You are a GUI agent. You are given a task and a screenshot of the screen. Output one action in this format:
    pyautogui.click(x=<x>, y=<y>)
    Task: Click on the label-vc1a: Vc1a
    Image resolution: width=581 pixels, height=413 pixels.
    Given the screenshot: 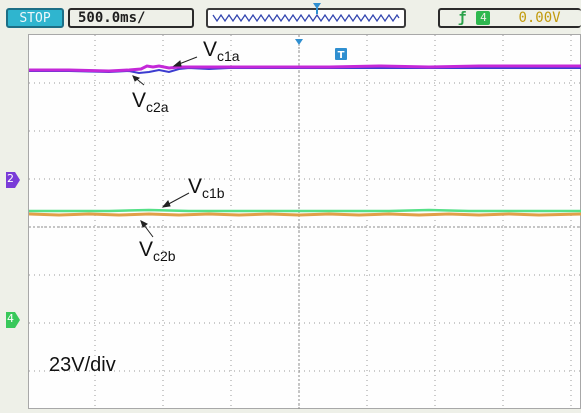 What is the action you would take?
    pyautogui.click(x=221, y=51)
    